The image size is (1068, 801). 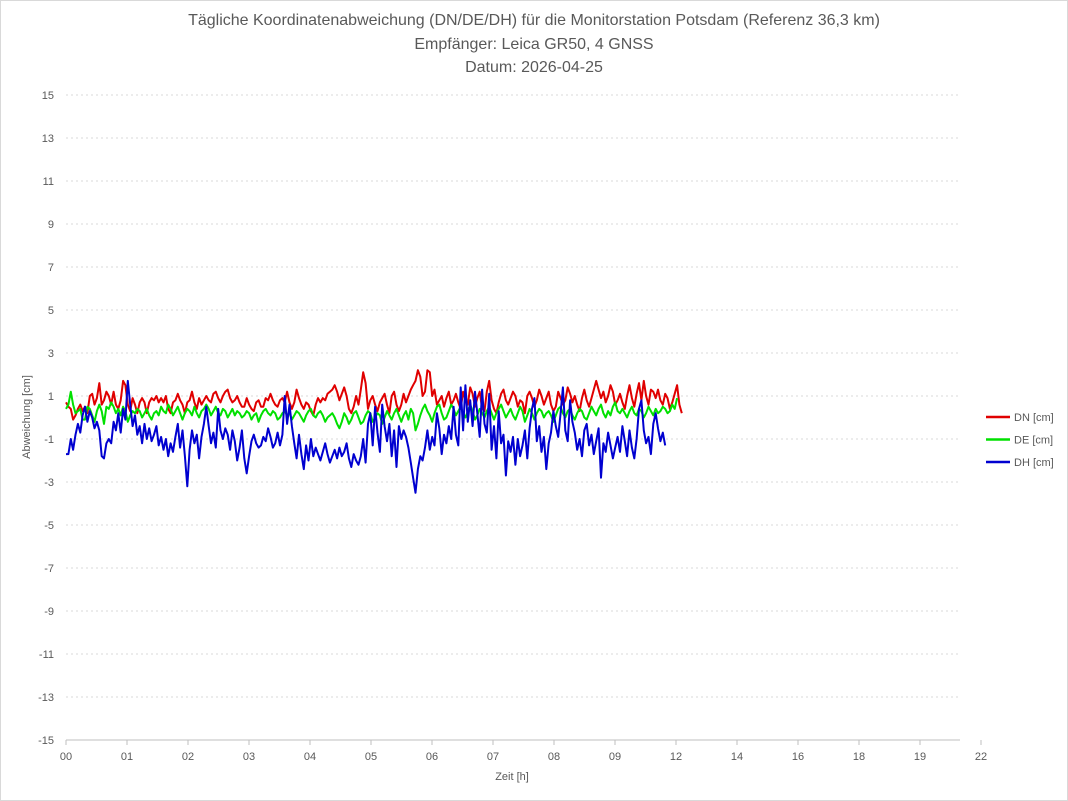 I want to click on chart-subtitle-receiver: Empfänger: Leica GR50, 4 GNSS, so click(x=534, y=44).